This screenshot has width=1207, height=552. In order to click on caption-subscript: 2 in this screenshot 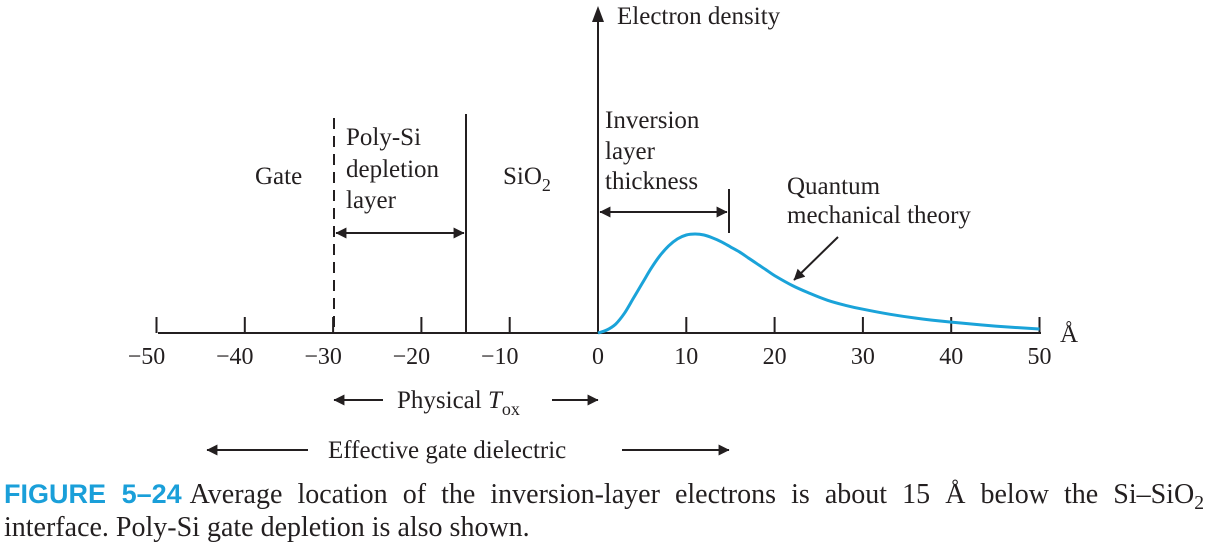, I will do `click(1199, 503)`.